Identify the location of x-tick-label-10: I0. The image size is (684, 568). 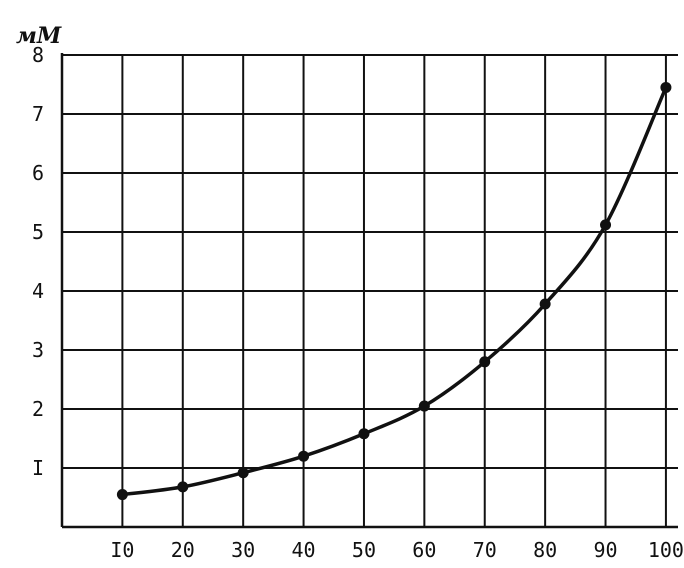
(122, 550).